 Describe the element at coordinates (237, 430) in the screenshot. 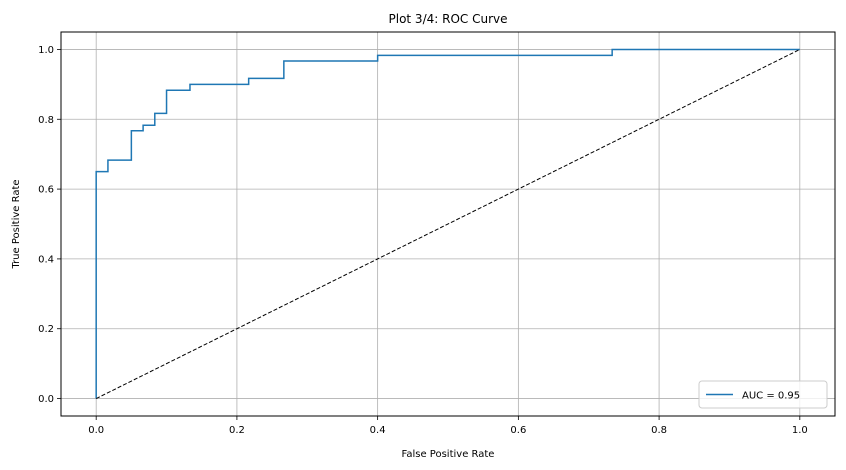

I see `x-tick-label: 0.2` at that location.